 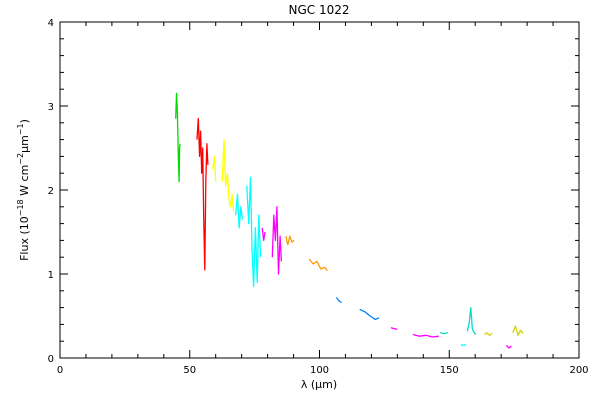 I want to click on x-tick-label: 100, so click(x=319, y=370).